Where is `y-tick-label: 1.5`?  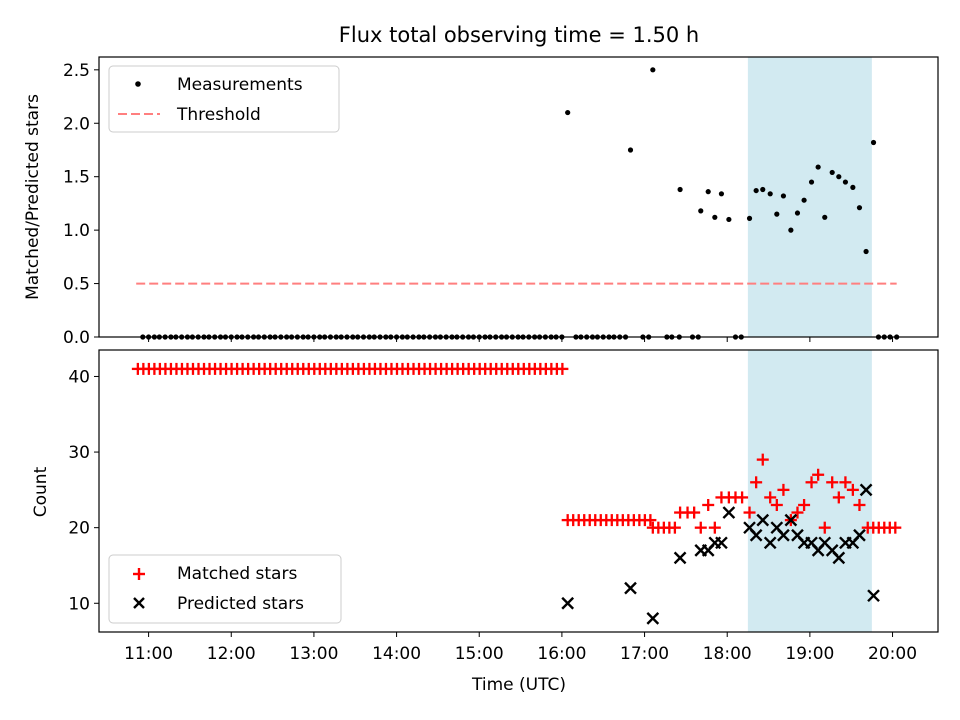 y-tick-label: 1.5 is located at coordinates (76, 178).